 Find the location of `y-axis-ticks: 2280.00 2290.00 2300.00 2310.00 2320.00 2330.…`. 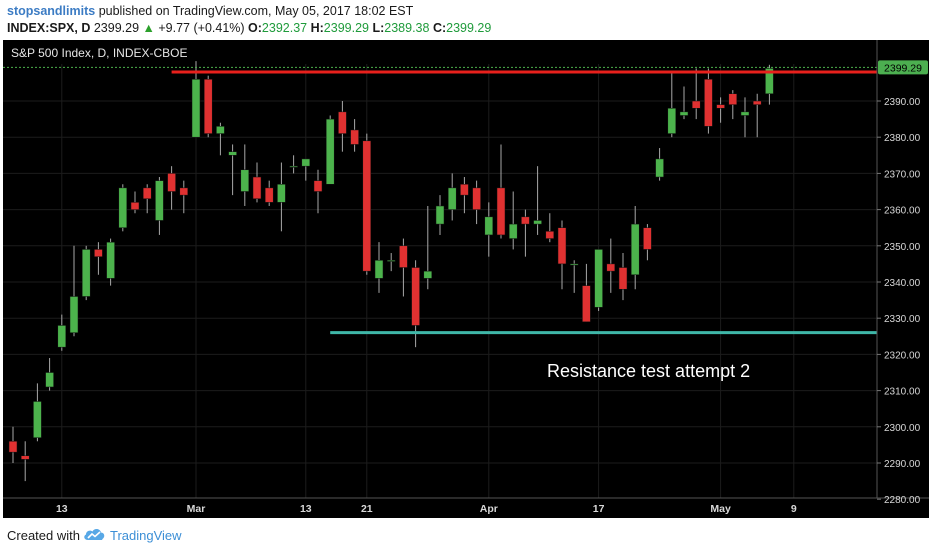

y-axis-ticks: 2280.00 2290.00 2300.00 2310.00 2320.00 2330.… is located at coordinates (899, 301).